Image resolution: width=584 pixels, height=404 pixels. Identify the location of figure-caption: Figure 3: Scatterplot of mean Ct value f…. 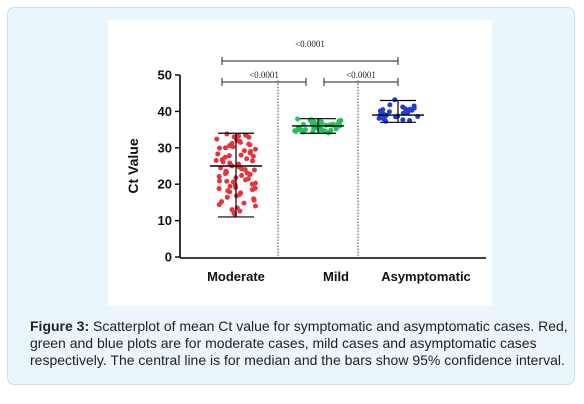
(300, 343).